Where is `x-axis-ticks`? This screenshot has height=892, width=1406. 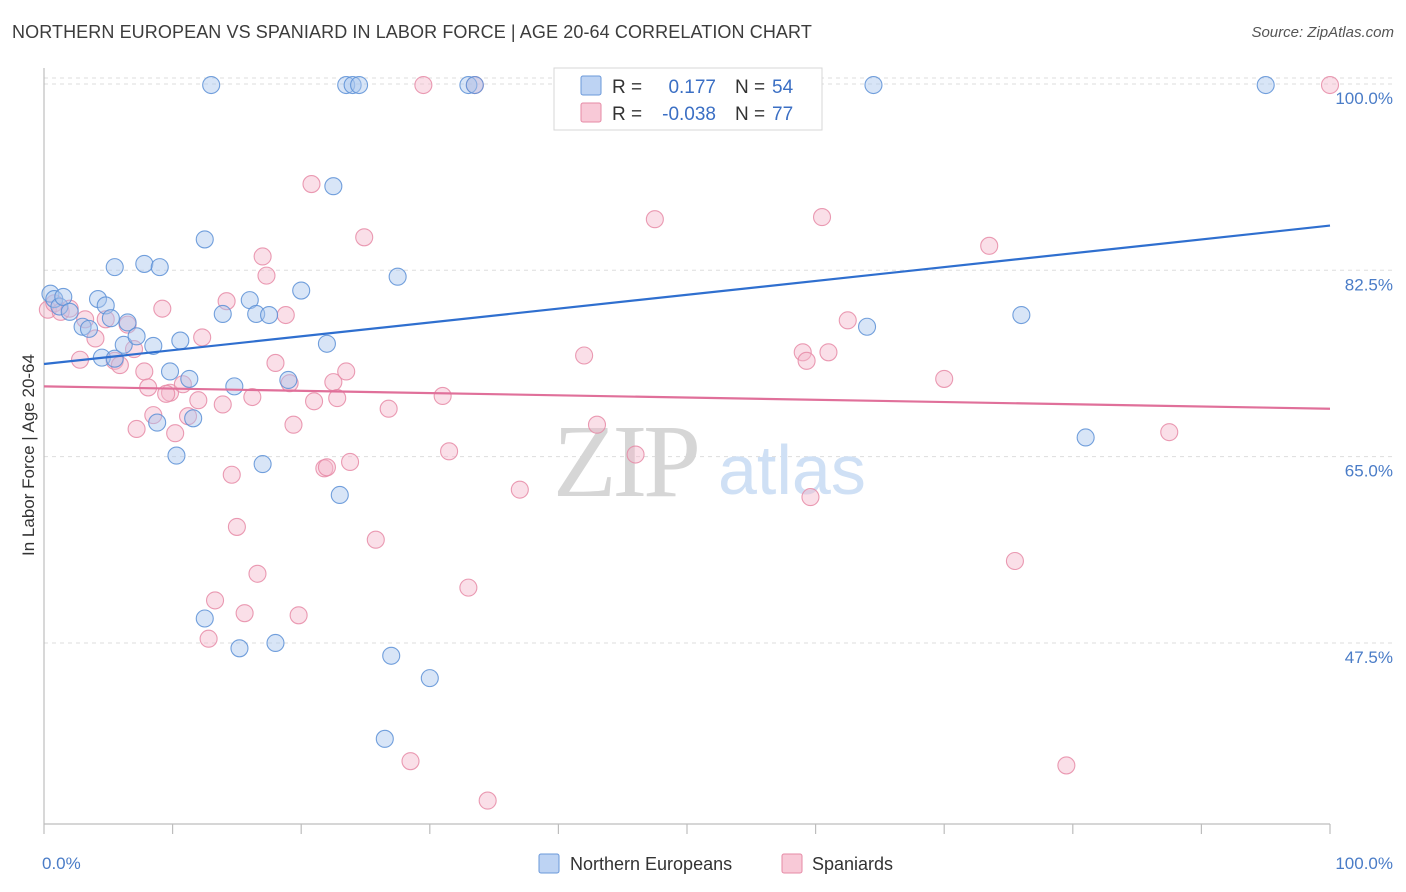 x-axis-ticks is located at coordinates (687, 829).